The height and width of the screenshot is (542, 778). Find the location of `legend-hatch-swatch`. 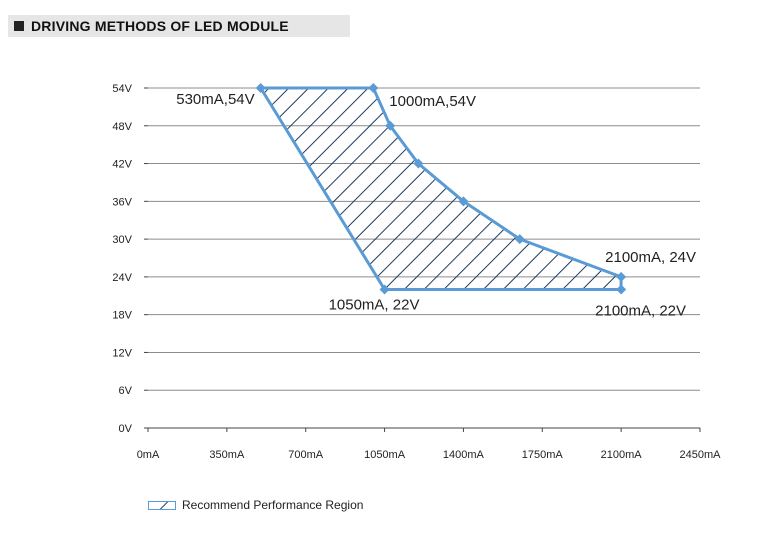

legend-hatch-swatch is located at coordinates (162, 505).